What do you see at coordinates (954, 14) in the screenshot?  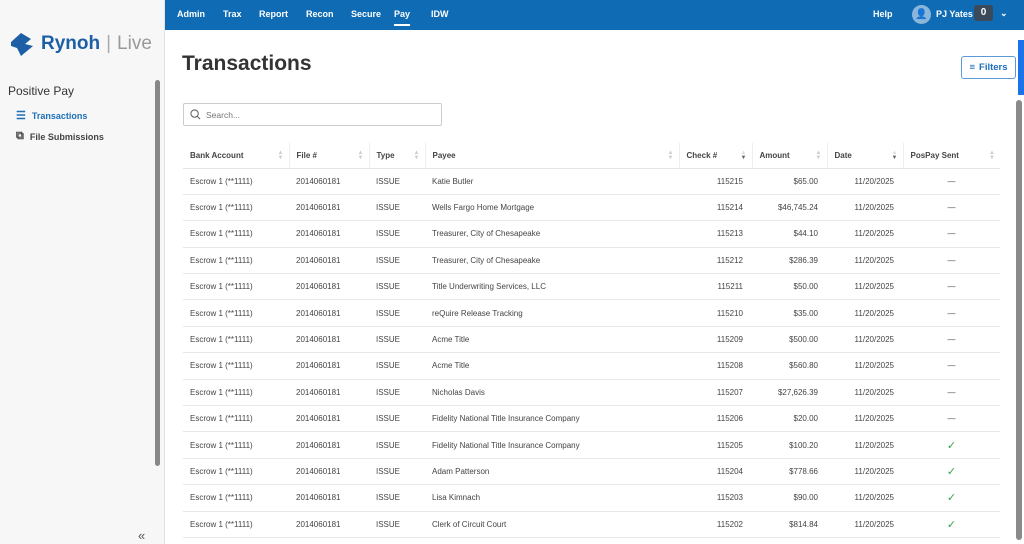 I see `user-name: PJ Yates` at bounding box center [954, 14].